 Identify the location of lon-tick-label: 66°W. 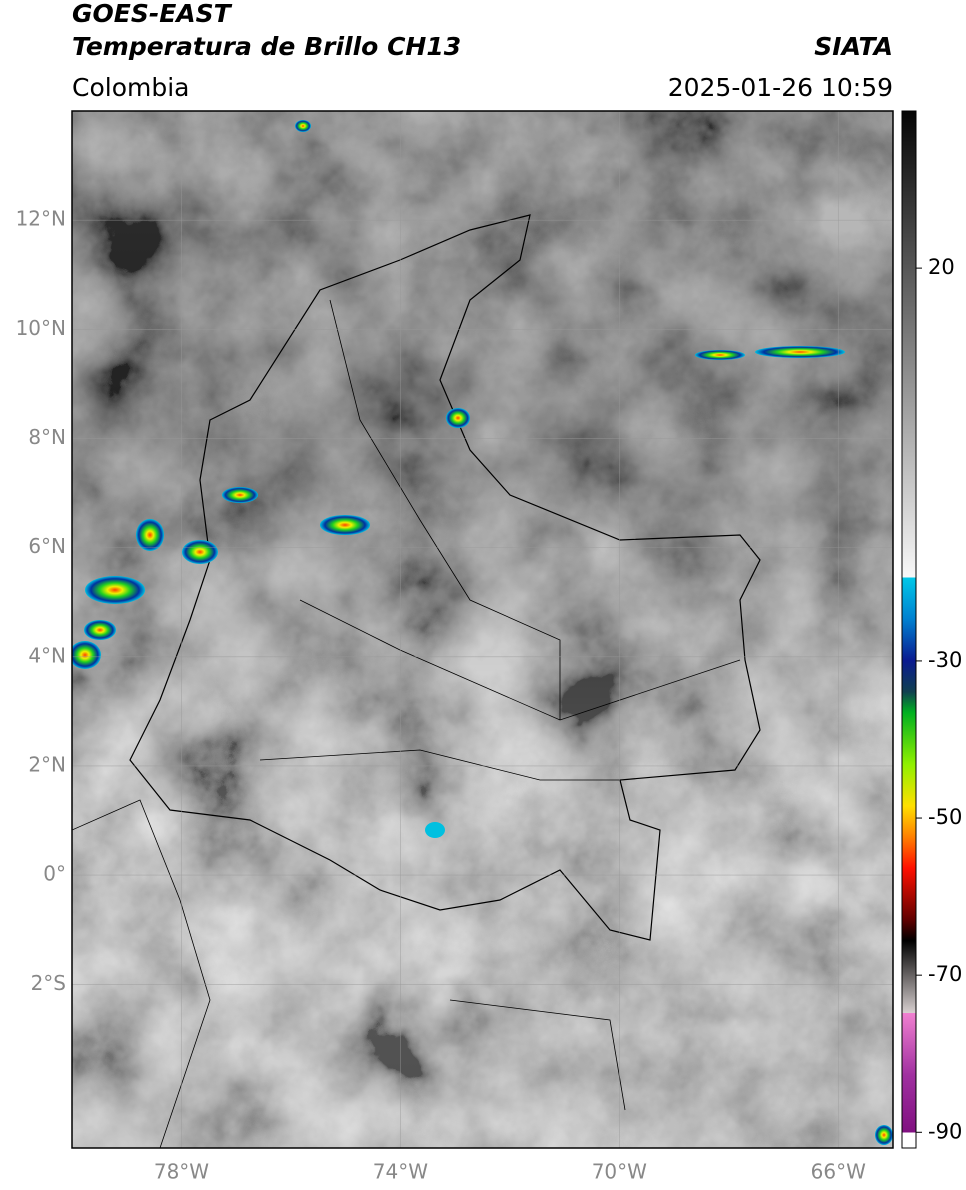
(838, 1172).